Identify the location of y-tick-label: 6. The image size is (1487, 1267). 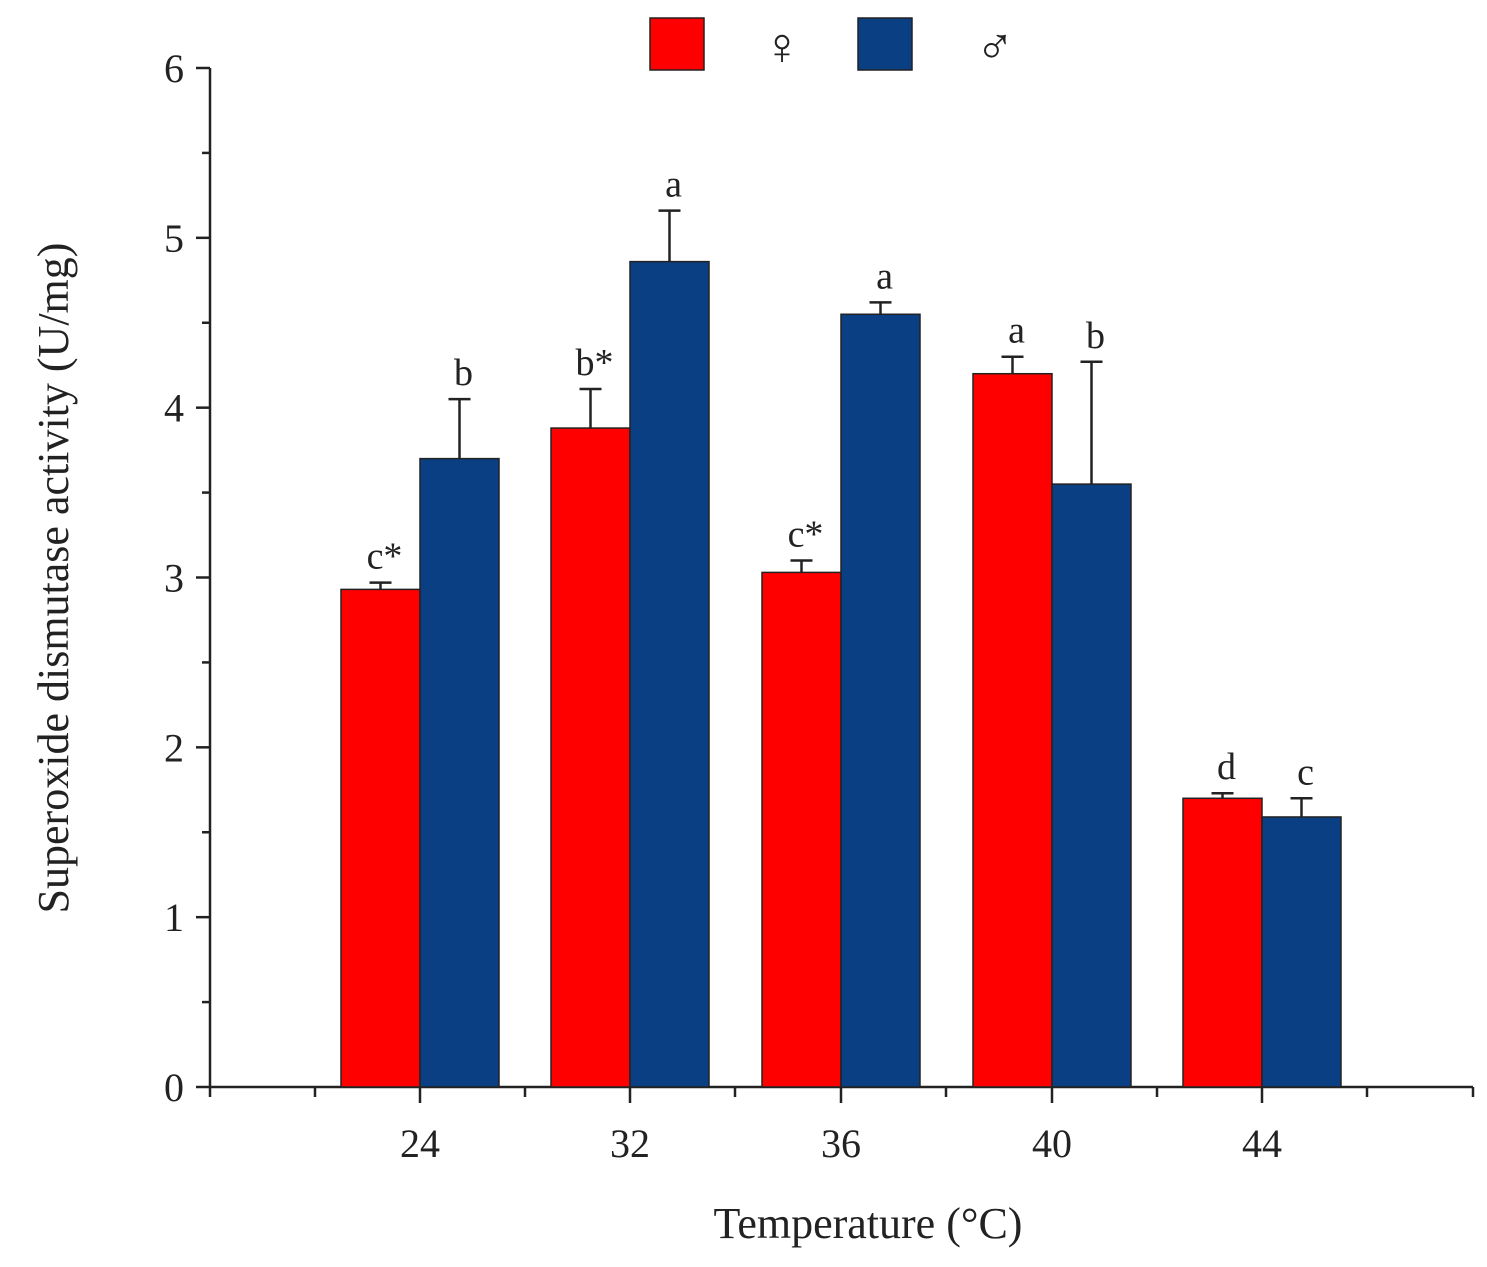
(174, 68).